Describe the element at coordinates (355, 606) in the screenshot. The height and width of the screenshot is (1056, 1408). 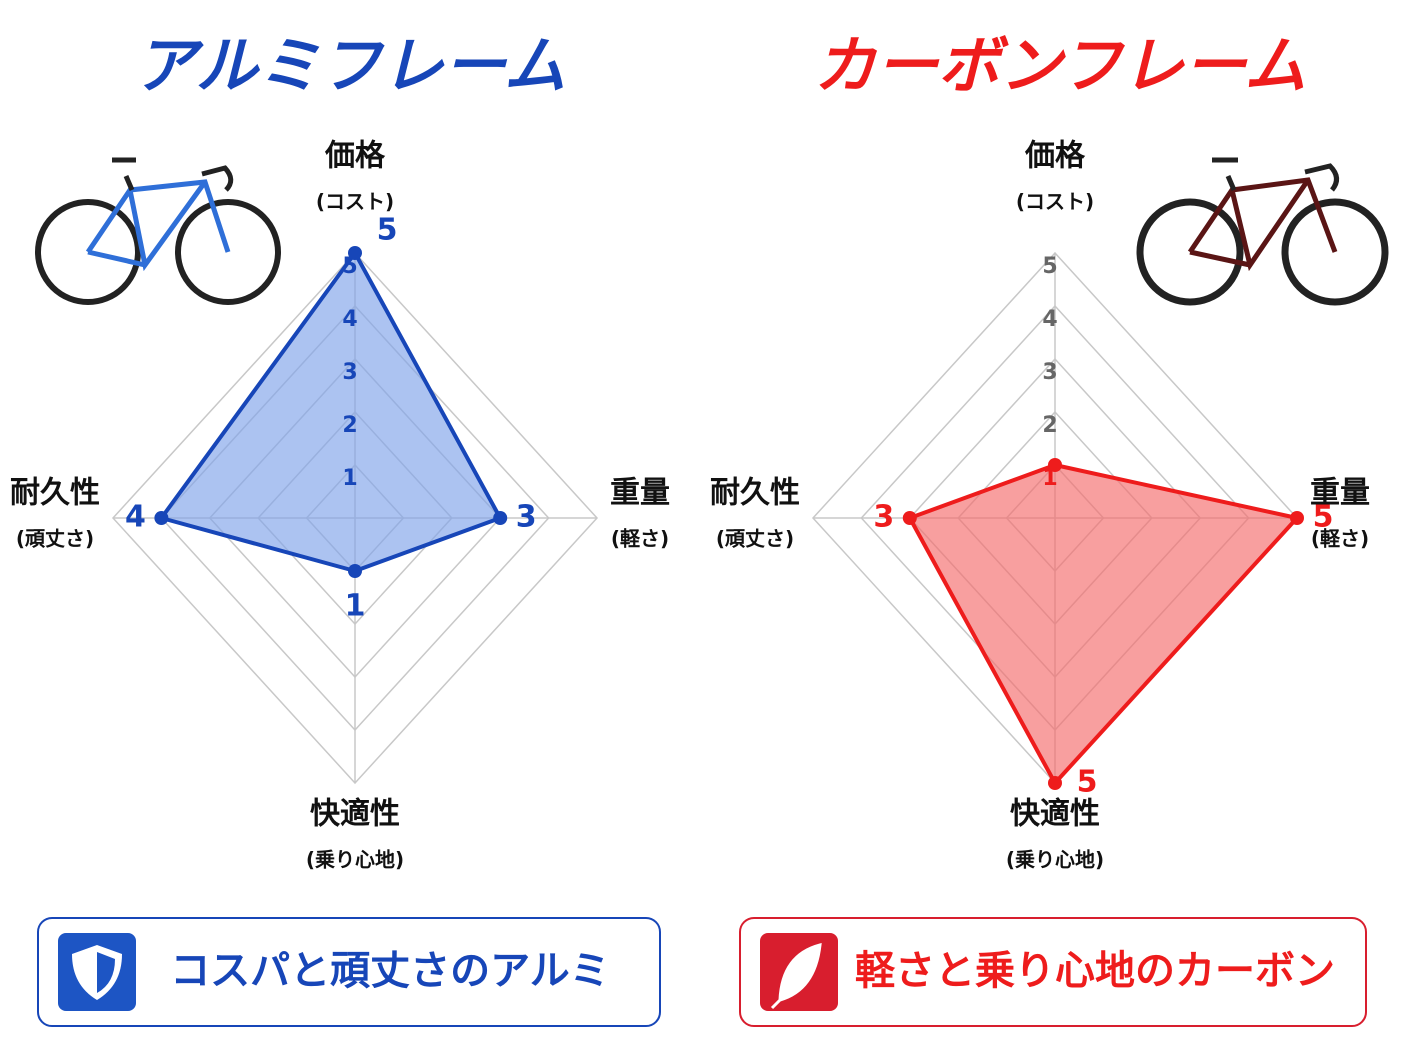
I see `value-label: 1` at that location.